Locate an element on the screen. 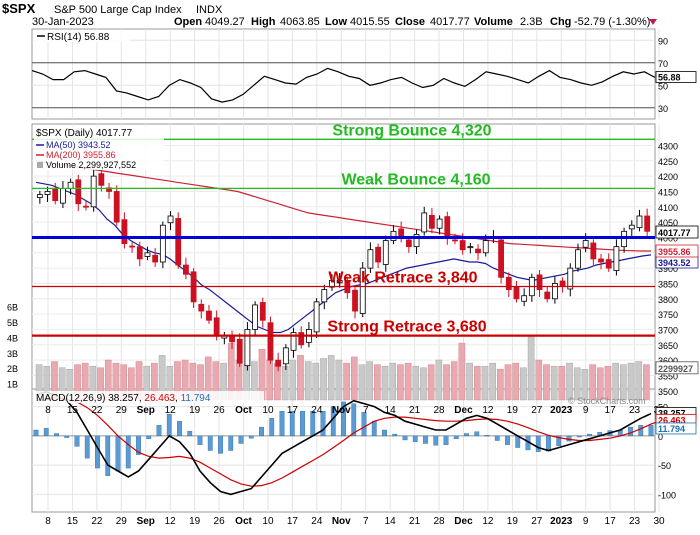 This screenshot has height=535, width=700. rsi-tick-label: 50 is located at coordinates (663, 86).